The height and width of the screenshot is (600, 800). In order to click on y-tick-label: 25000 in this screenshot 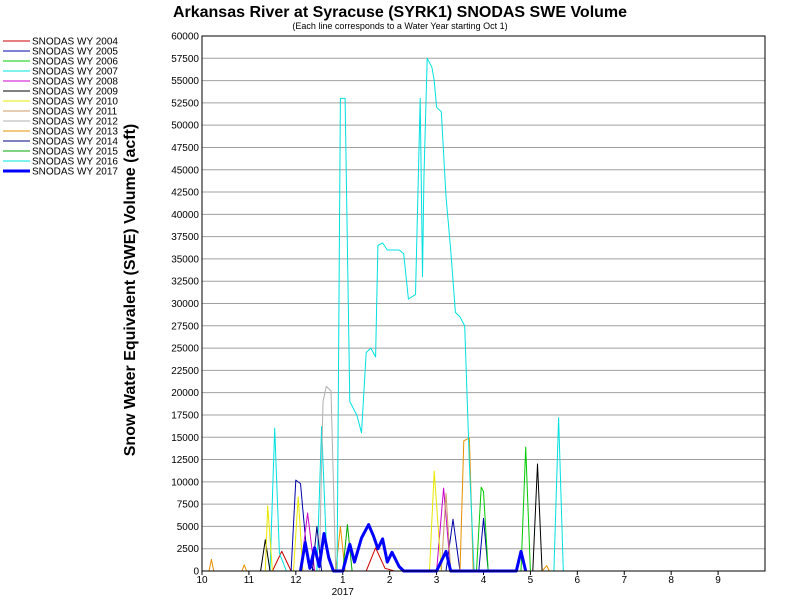, I will do `click(185, 349)`.